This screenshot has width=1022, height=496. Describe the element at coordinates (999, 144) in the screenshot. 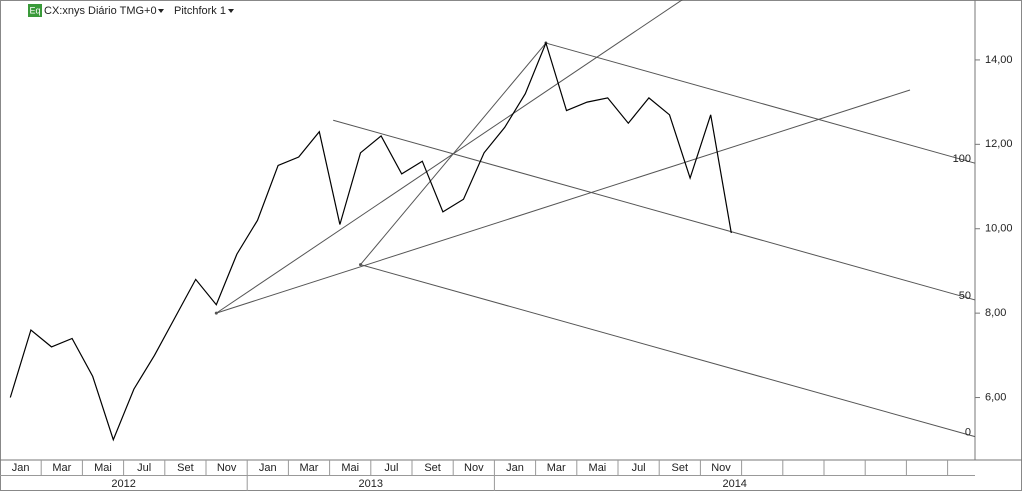

I see `y-tick-label: 12,00` at that location.